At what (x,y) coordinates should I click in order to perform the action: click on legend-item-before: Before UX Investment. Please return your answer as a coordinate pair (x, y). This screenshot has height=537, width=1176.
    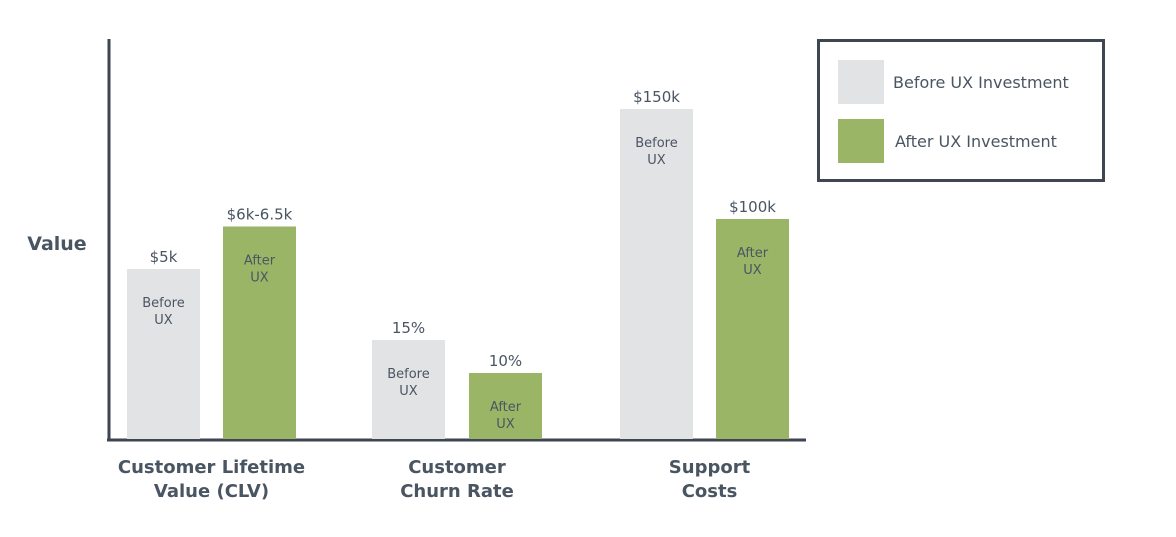
    Looking at the image, I should click on (953, 82).